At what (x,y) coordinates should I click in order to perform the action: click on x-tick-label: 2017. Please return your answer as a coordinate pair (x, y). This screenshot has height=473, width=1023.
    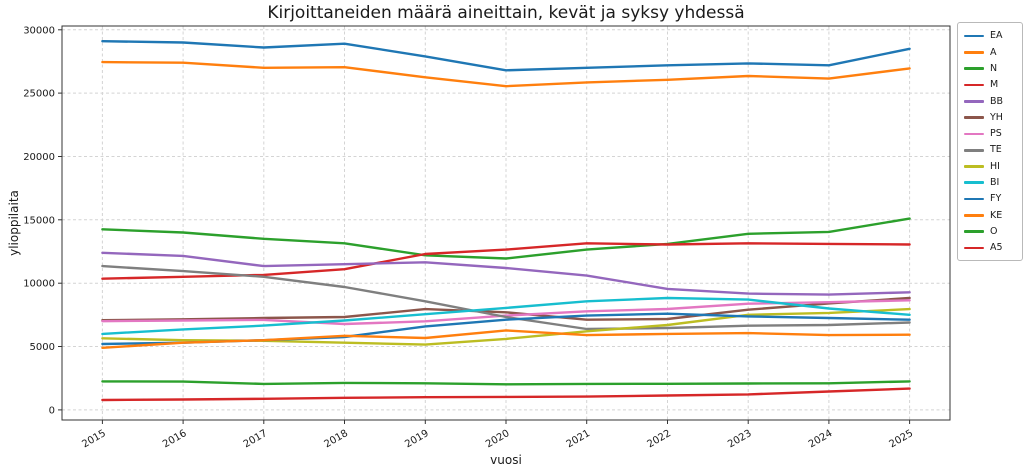
    Looking at the image, I should click on (256, 439).